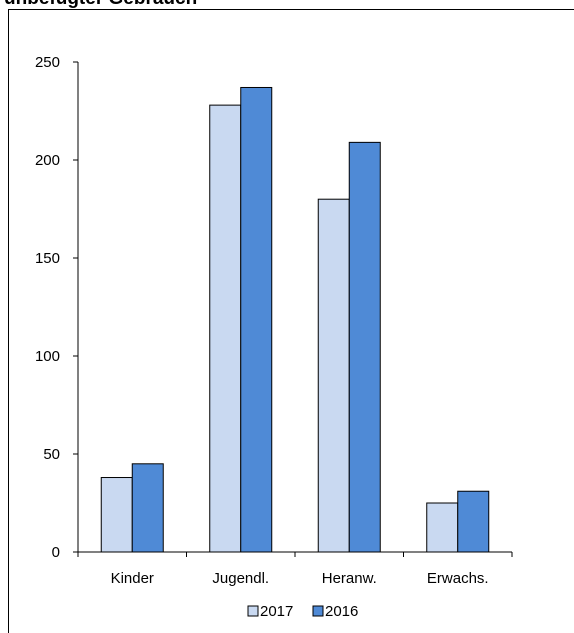  I want to click on bar-2016-Kinder, so click(147, 508).